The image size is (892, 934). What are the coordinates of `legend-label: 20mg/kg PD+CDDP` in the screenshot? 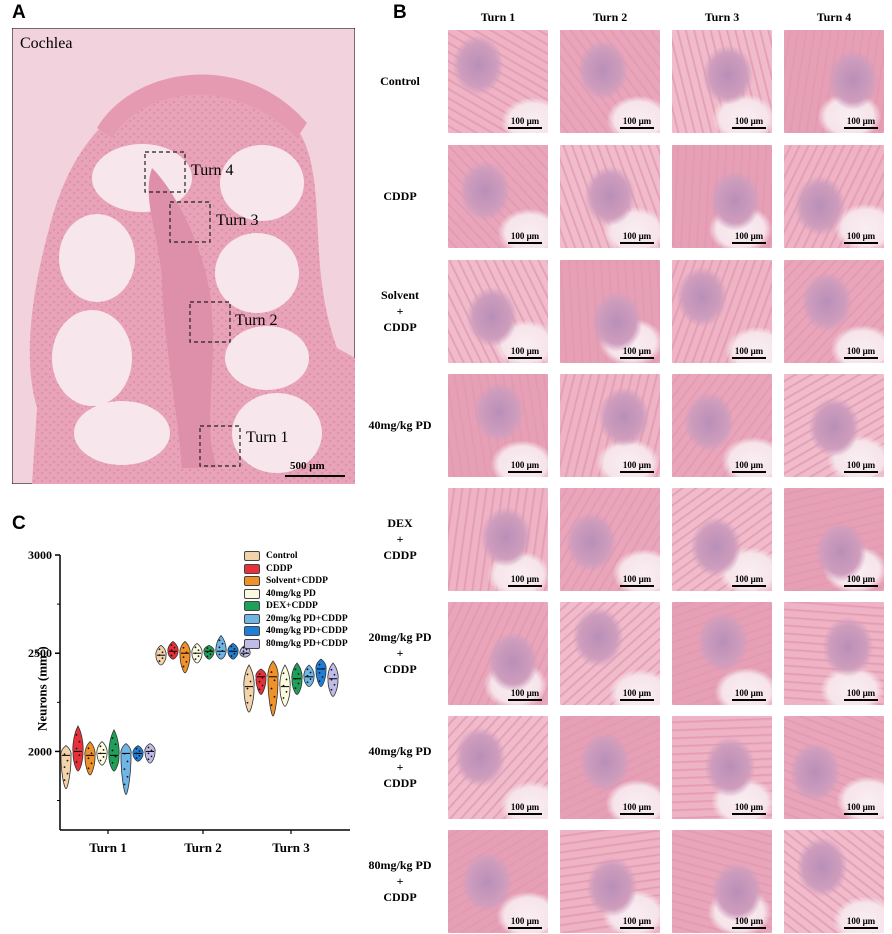 It's located at (307, 618).